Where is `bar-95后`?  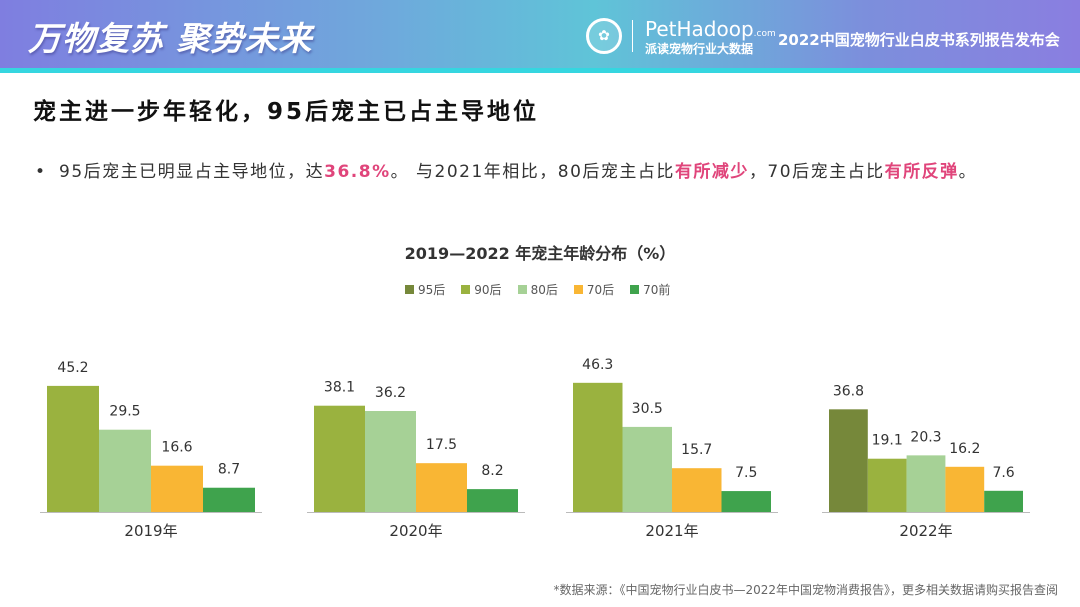
bar-95后 is located at coordinates (848, 460).